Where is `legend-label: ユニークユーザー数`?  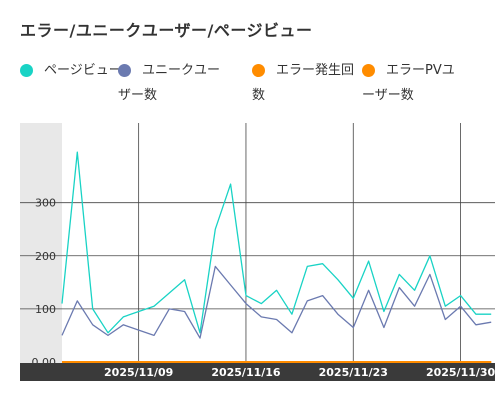 legend-label: ユニークユーザー数 is located at coordinates (169, 83).